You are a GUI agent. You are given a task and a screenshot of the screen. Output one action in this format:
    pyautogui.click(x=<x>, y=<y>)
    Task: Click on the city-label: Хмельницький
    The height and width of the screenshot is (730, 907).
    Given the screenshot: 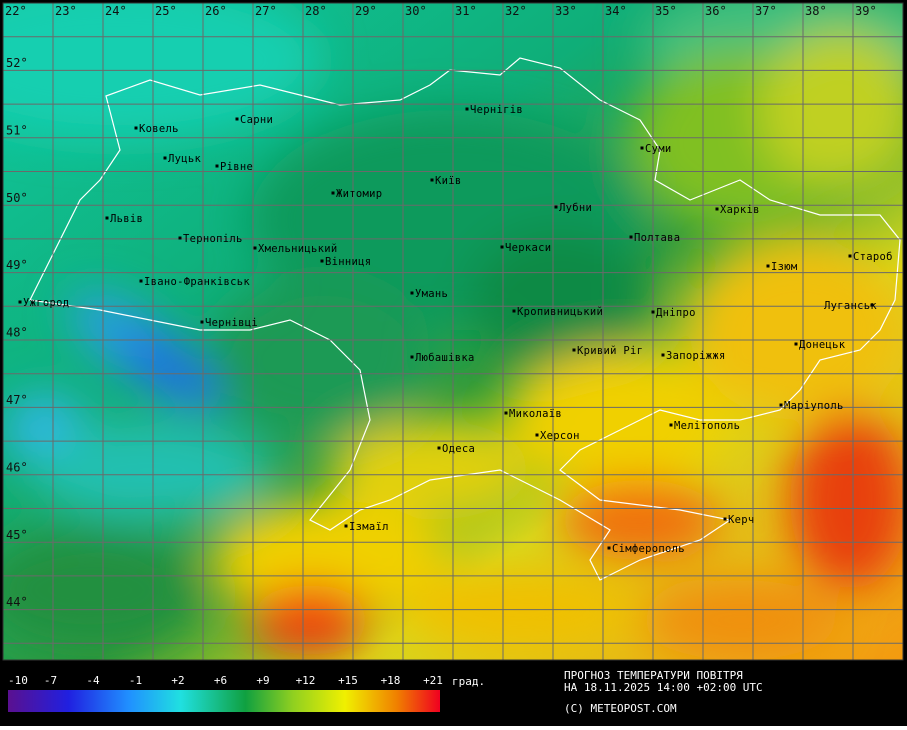 What is the action you would take?
    pyautogui.click(x=297, y=249)
    